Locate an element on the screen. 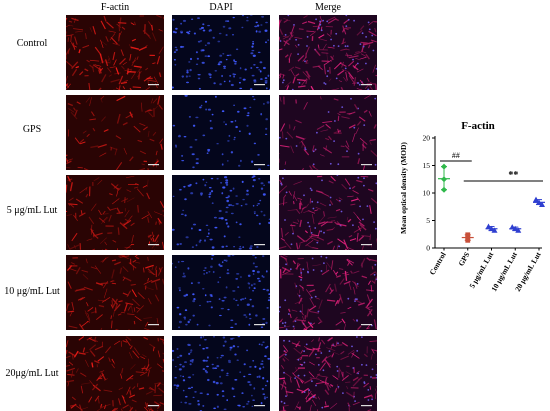  row-label-20-lut: 20μg/mL Lut is located at coordinates (32, 374).